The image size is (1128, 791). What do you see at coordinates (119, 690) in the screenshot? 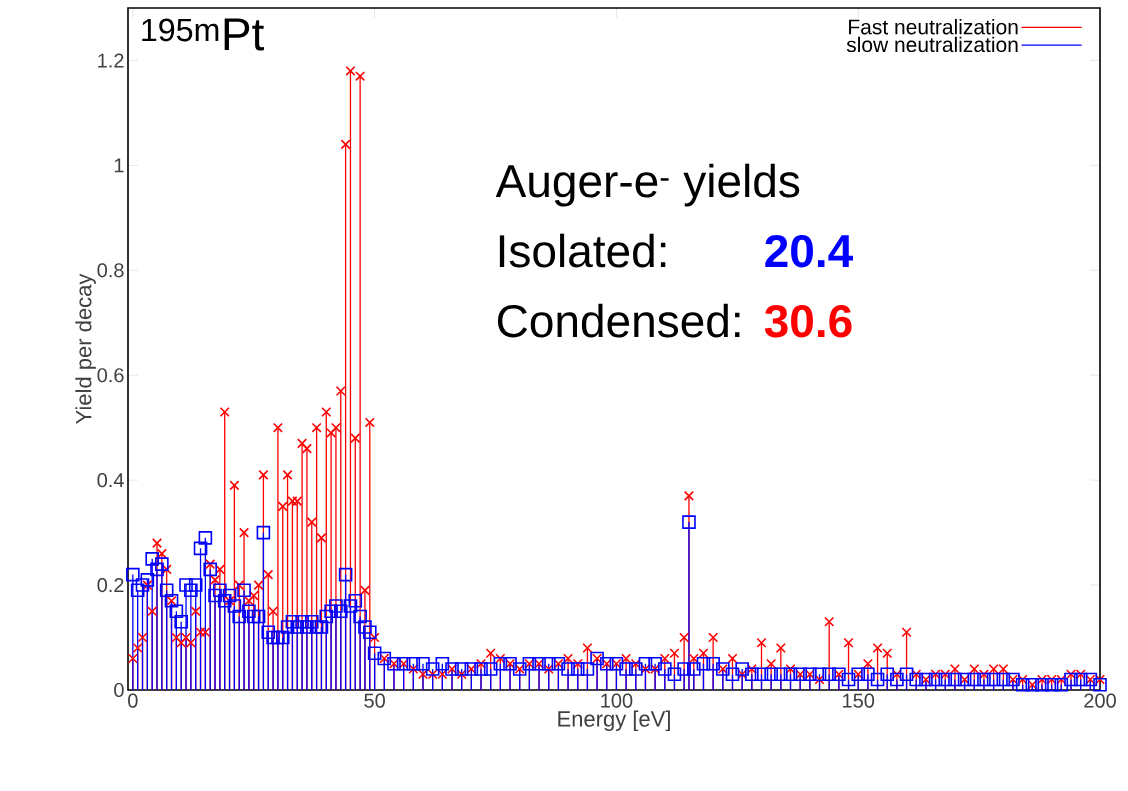
I see `y-tick-label: 0` at bounding box center [119, 690].